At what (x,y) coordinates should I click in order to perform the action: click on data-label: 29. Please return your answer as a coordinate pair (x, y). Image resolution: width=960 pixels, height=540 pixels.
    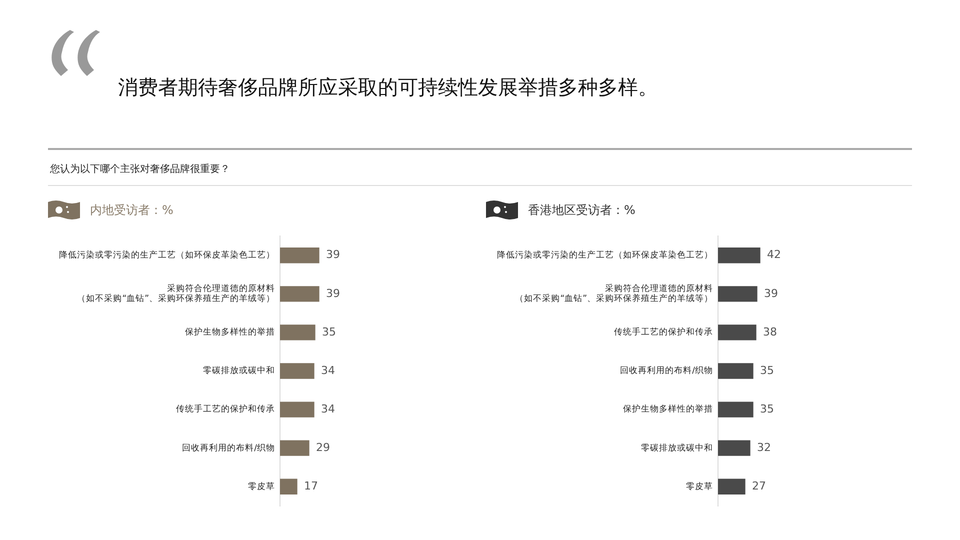
    Looking at the image, I should click on (323, 447).